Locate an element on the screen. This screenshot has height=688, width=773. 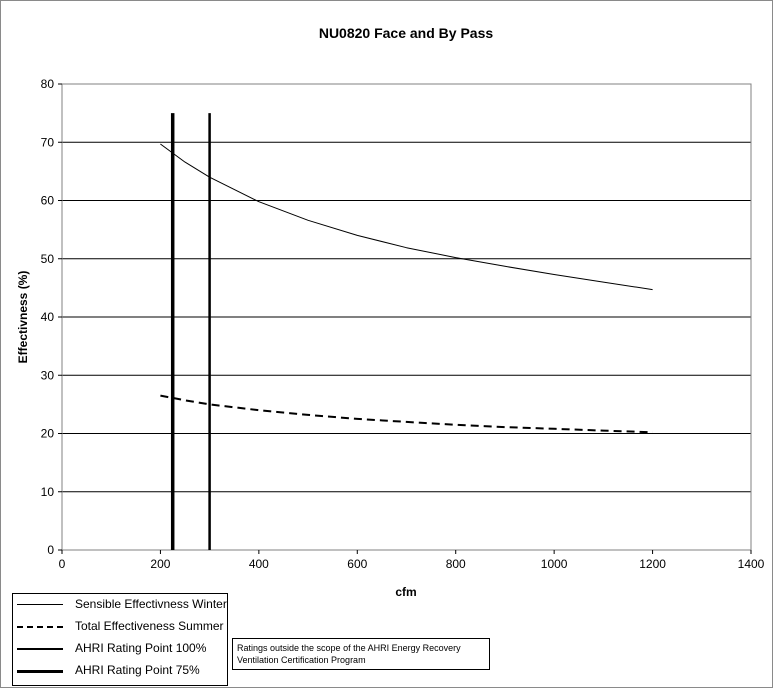
y-tick-label: 0 is located at coordinates (50, 550).